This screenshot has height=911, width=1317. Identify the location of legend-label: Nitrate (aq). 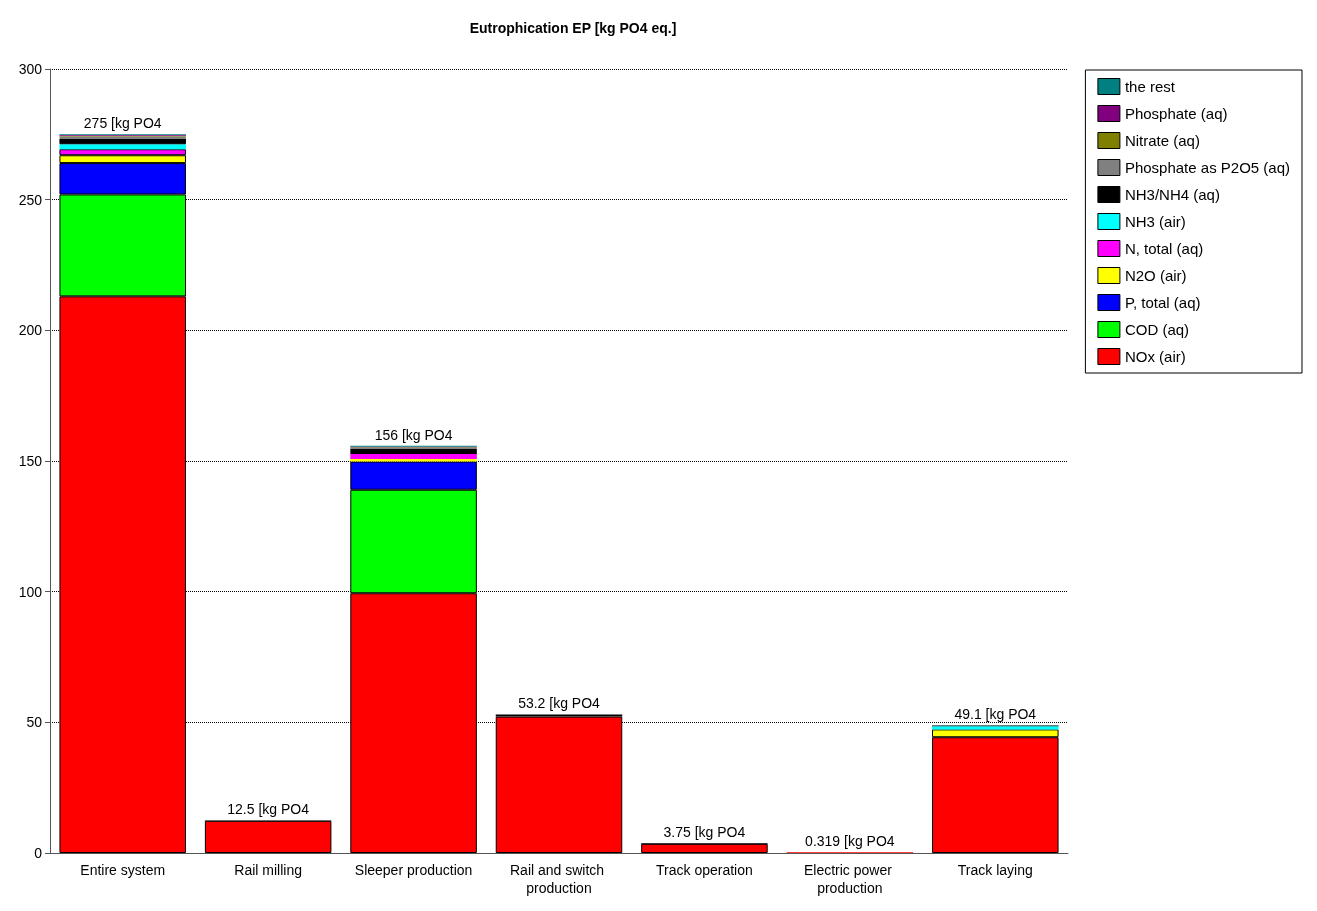
(1162, 140).